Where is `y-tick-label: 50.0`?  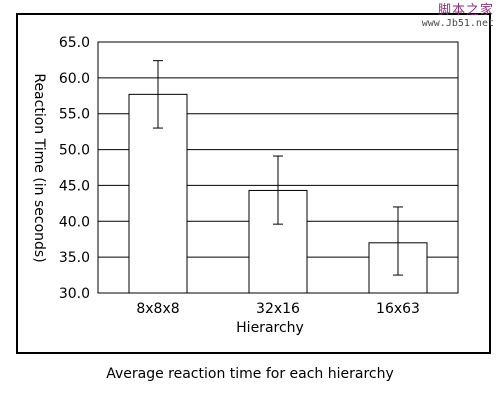
y-tick-label: 50.0 is located at coordinates (74, 151).